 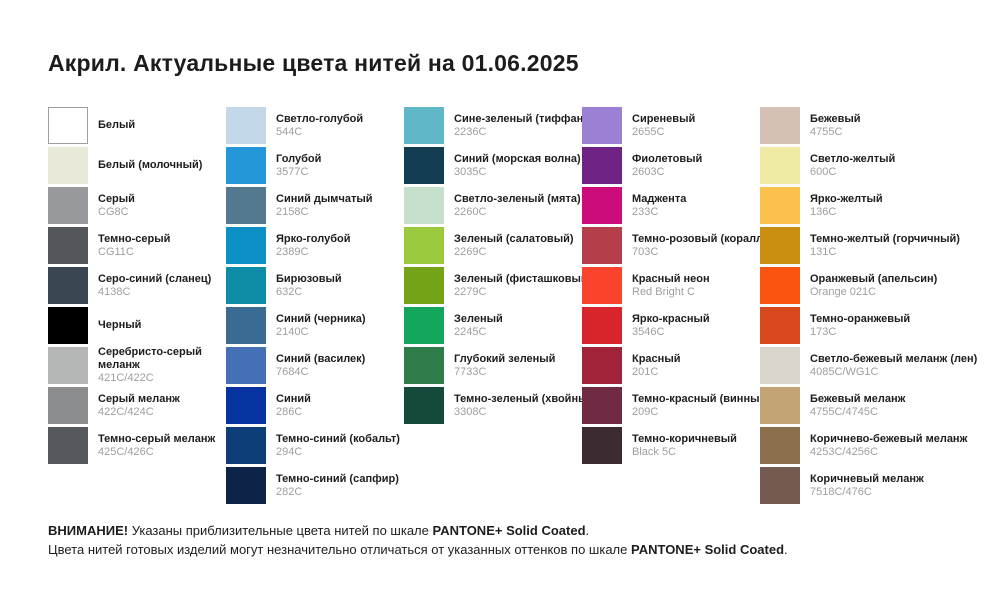 I want to click on pantone-code: 7684C, so click(x=292, y=371).